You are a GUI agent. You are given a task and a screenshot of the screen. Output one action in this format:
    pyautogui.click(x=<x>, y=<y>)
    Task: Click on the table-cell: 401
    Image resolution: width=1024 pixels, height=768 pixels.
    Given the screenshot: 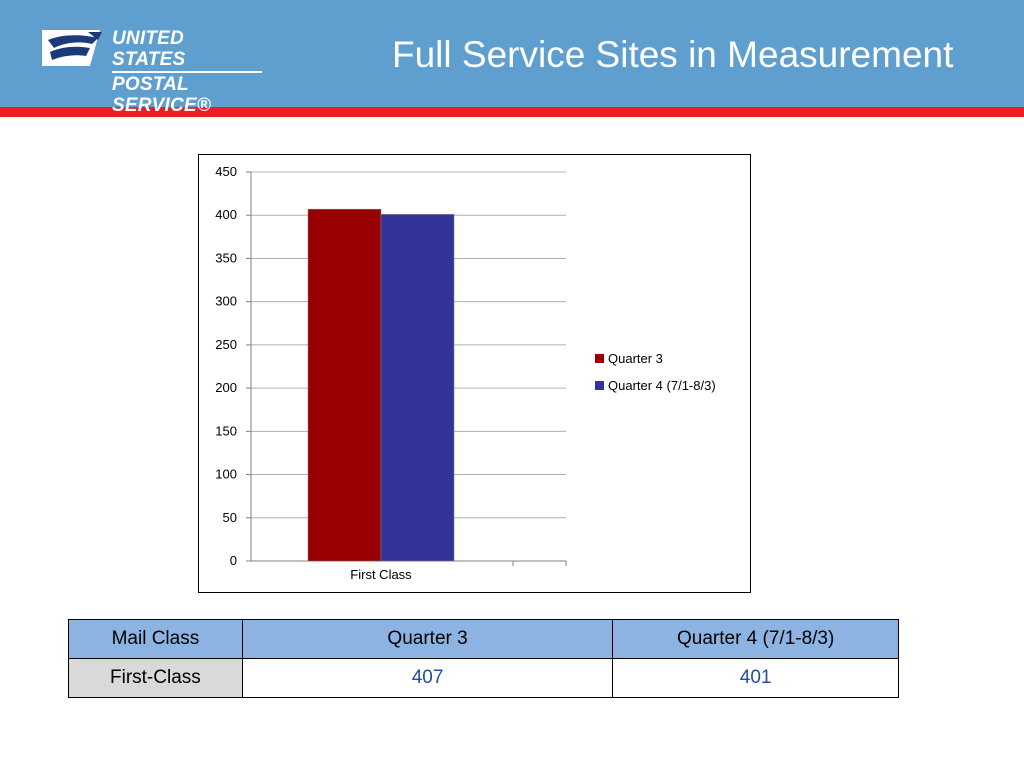 What is the action you would take?
    pyautogui.click(x=755, y=678)
    